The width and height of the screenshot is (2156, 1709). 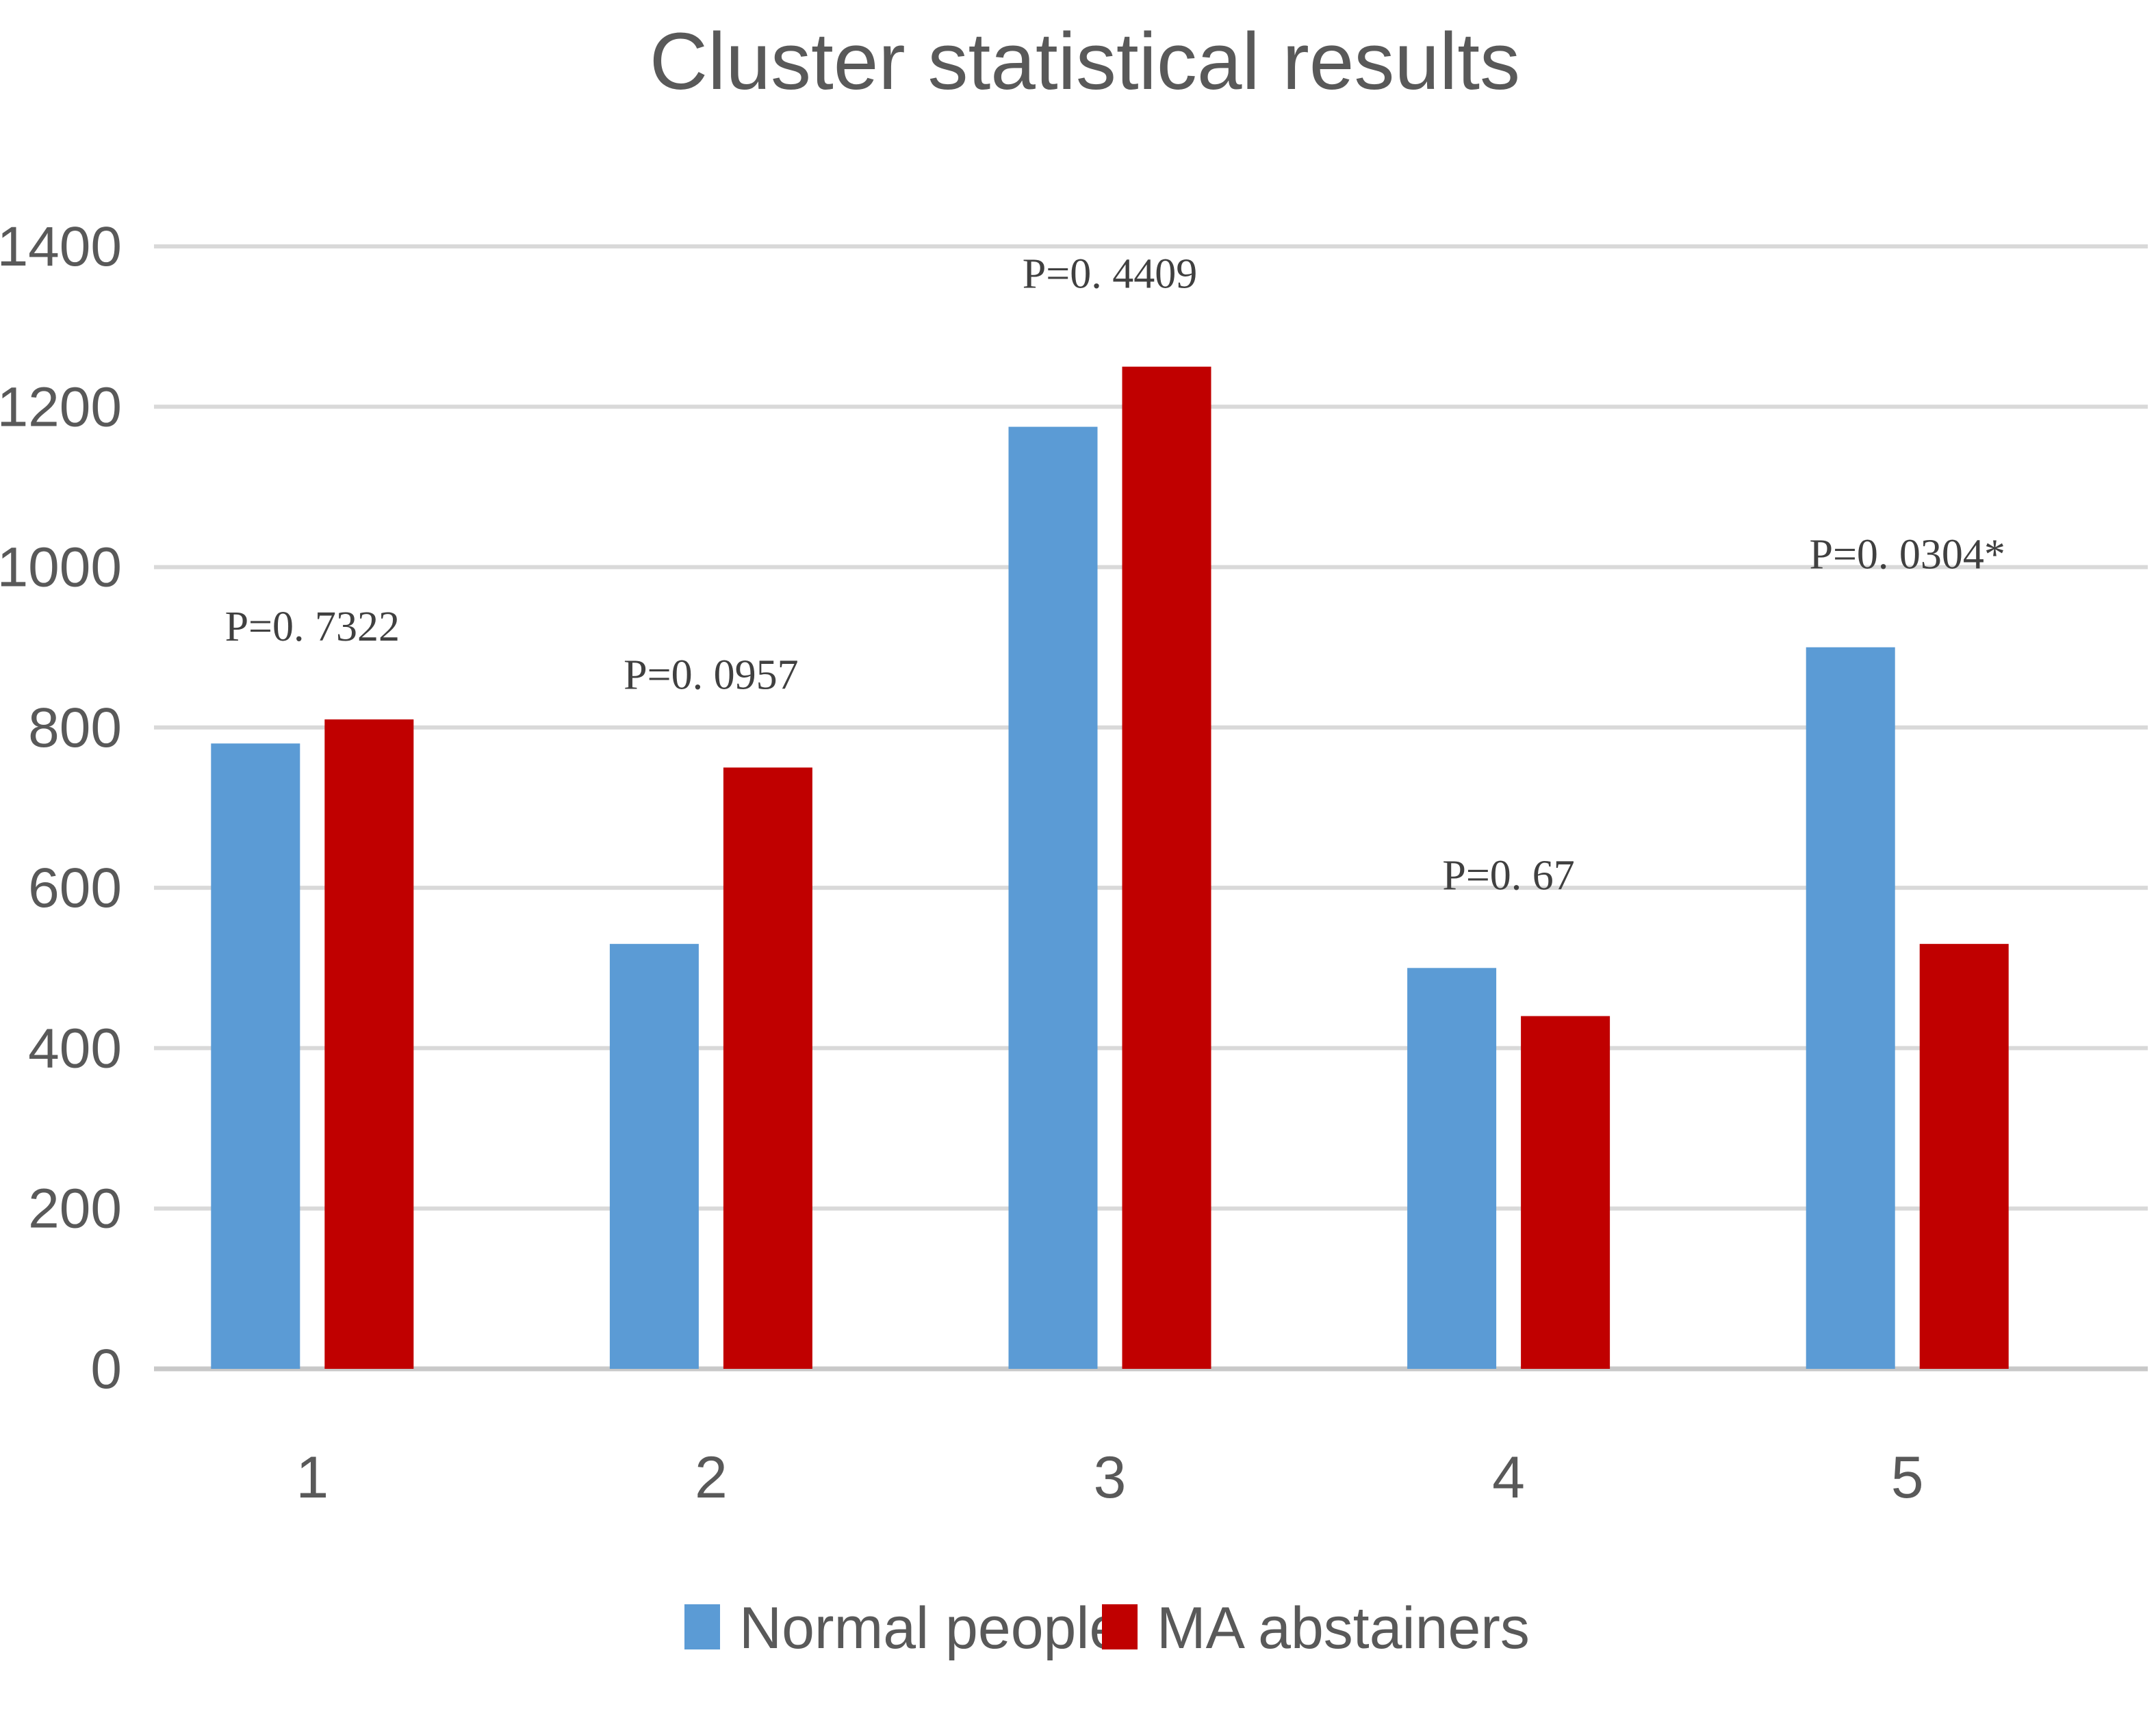 I want to click on p-value-annotation: P=0. 4409, so click(x=1110, y=274).